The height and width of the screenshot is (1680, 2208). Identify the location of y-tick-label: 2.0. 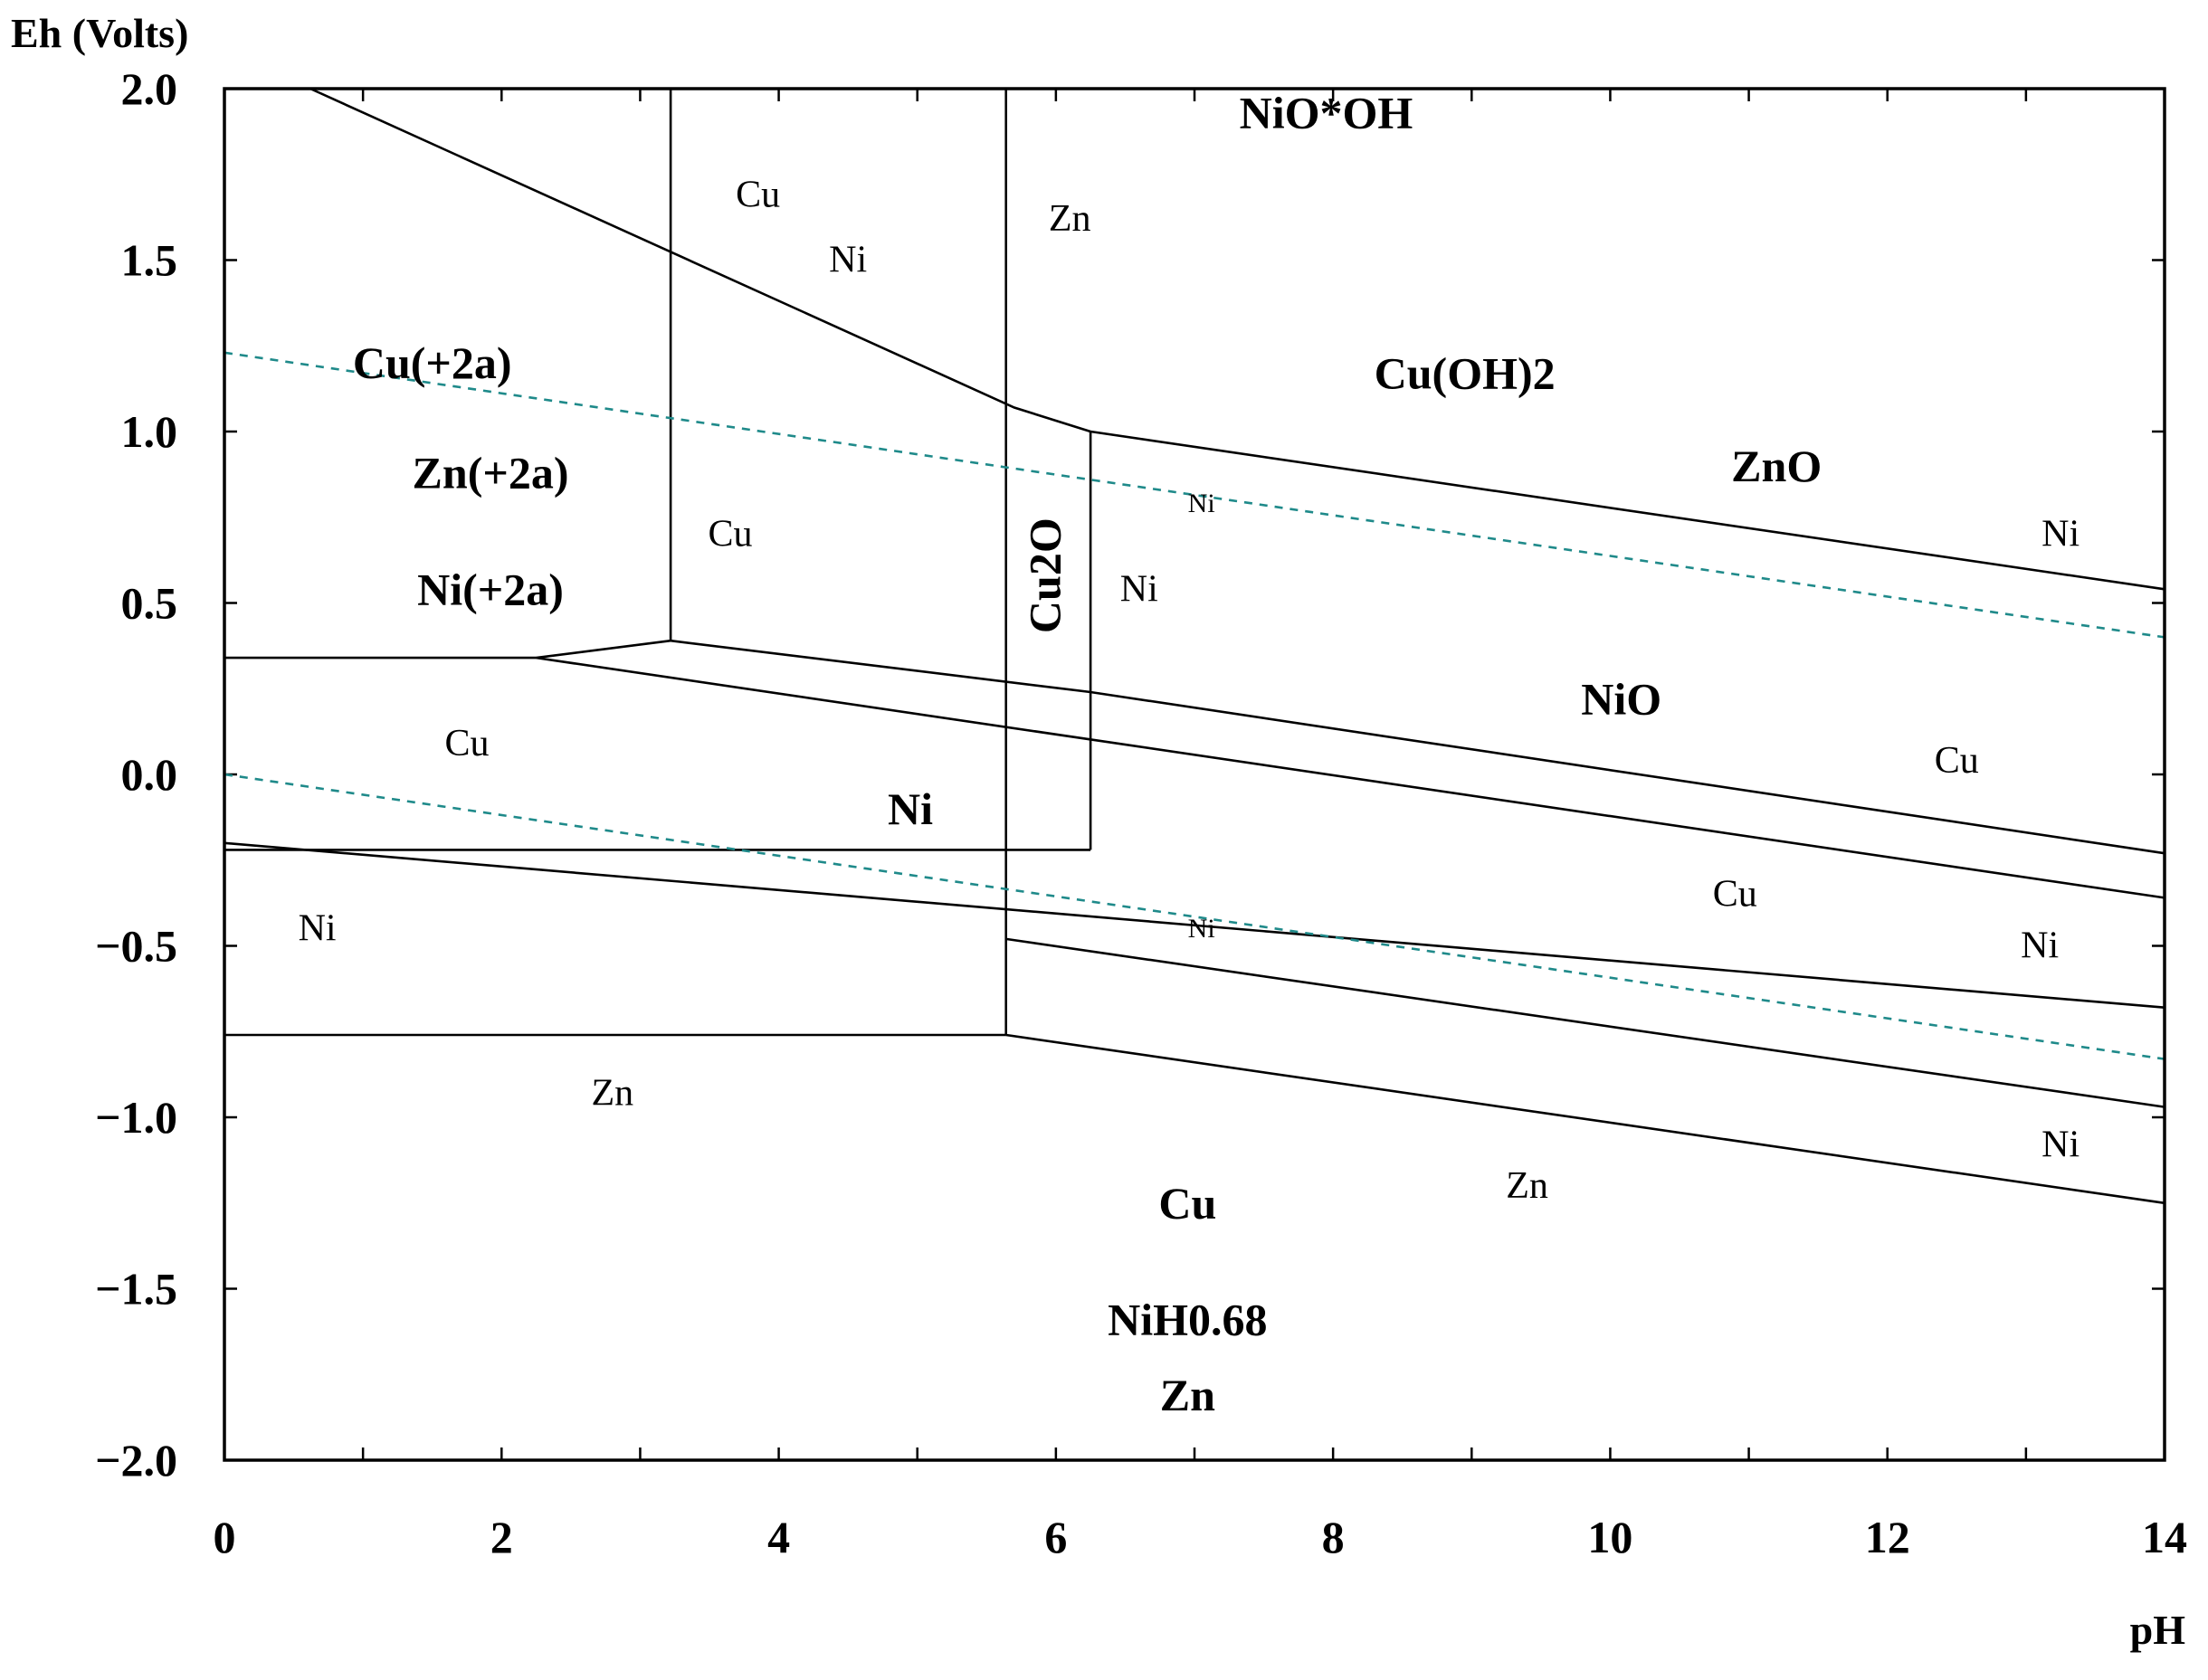
(149, 88).